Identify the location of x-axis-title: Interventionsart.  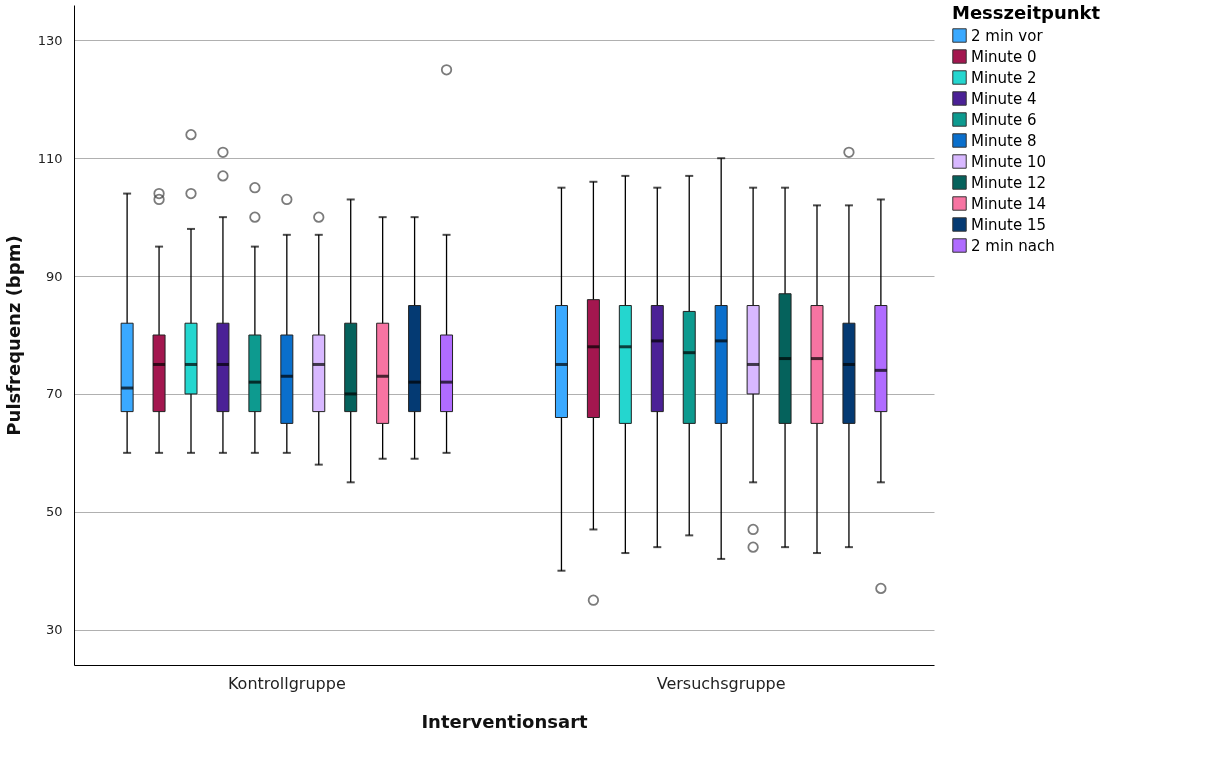
(505, 721).